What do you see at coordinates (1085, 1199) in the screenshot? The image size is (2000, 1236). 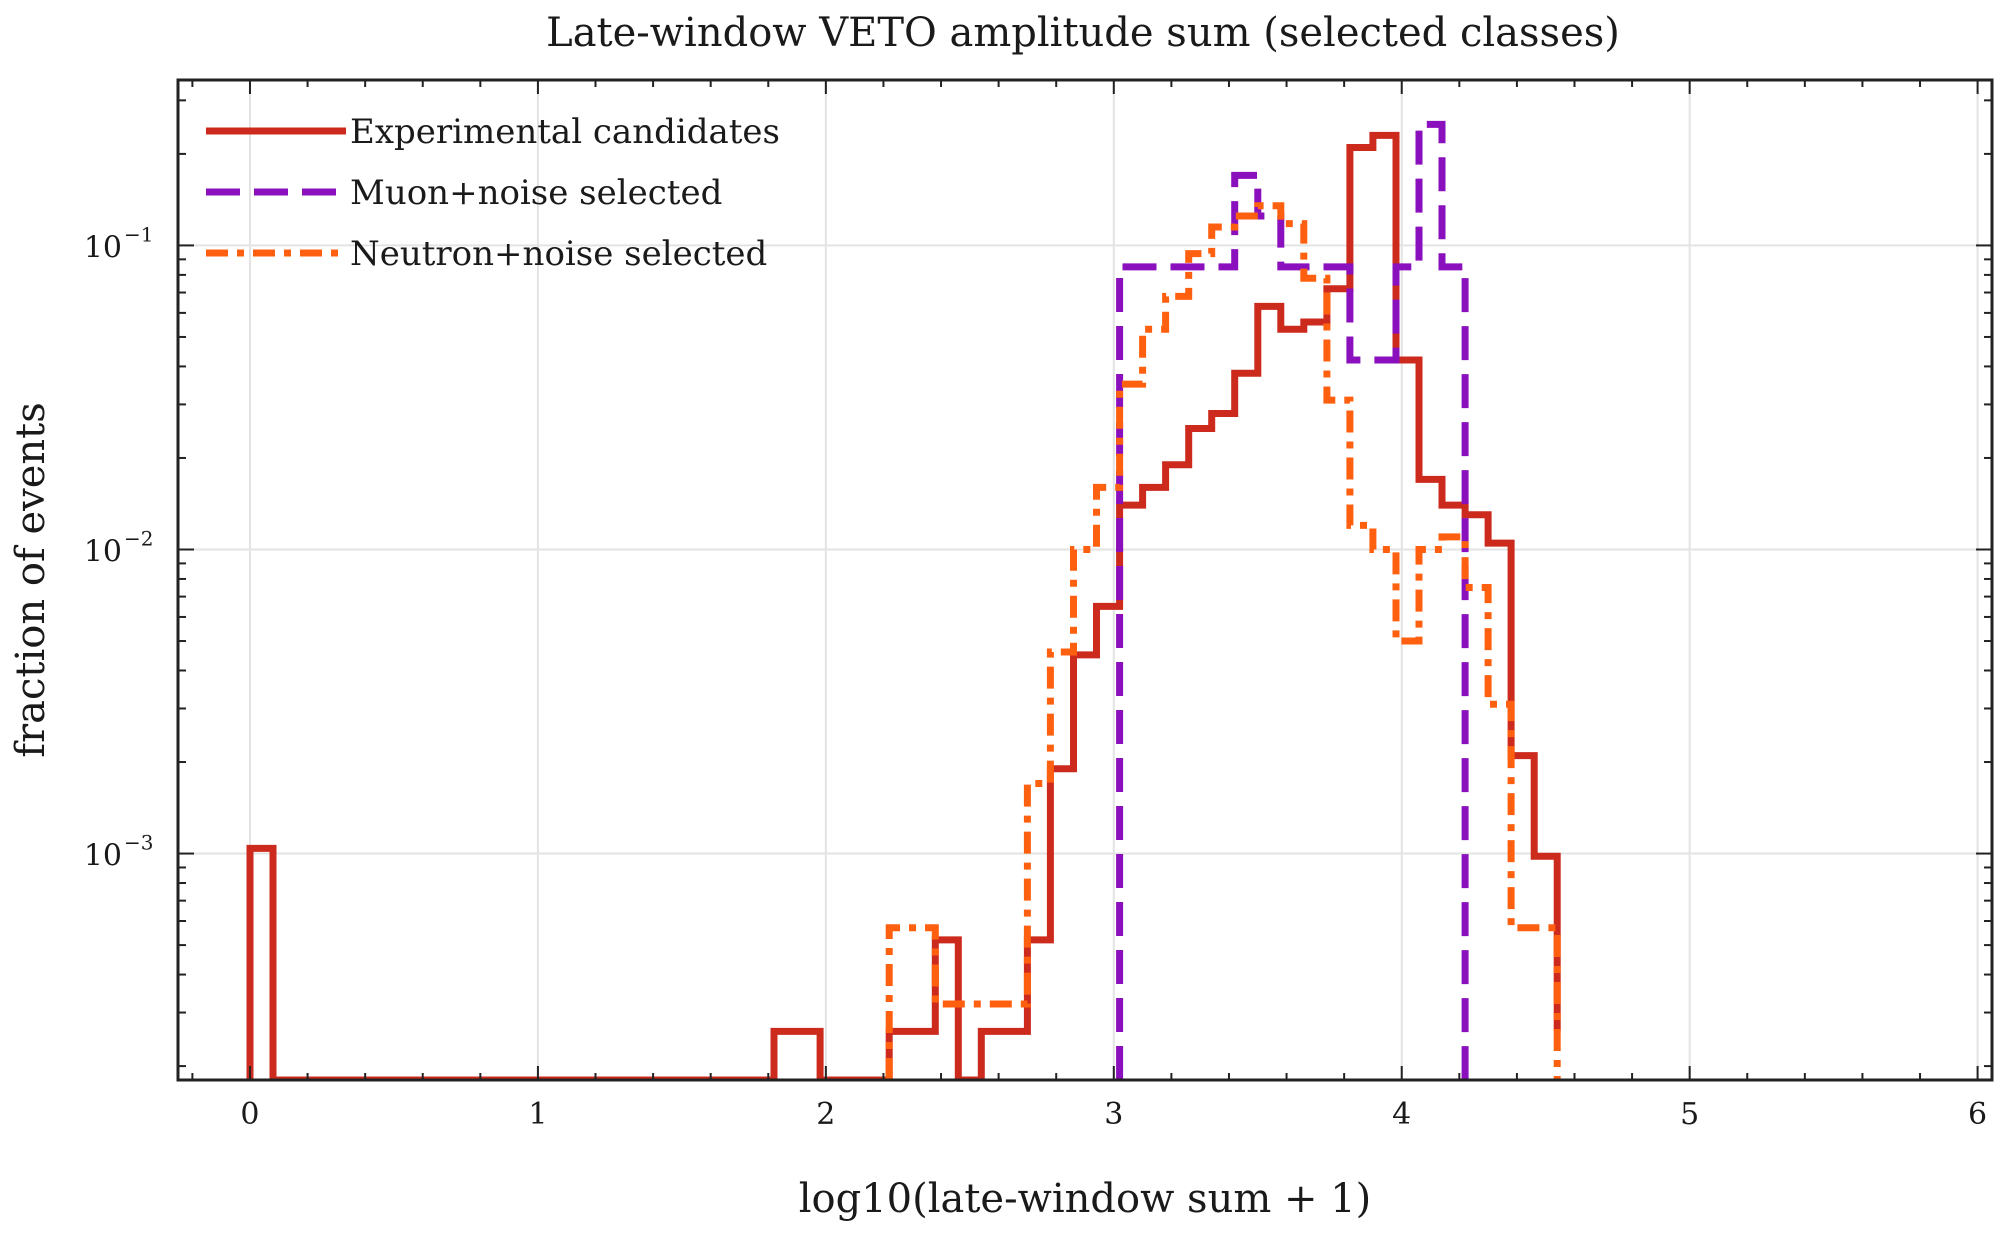 I see `x-axis-label: log10(late-window sum + 1)` at bounding box center [1085, 1199].